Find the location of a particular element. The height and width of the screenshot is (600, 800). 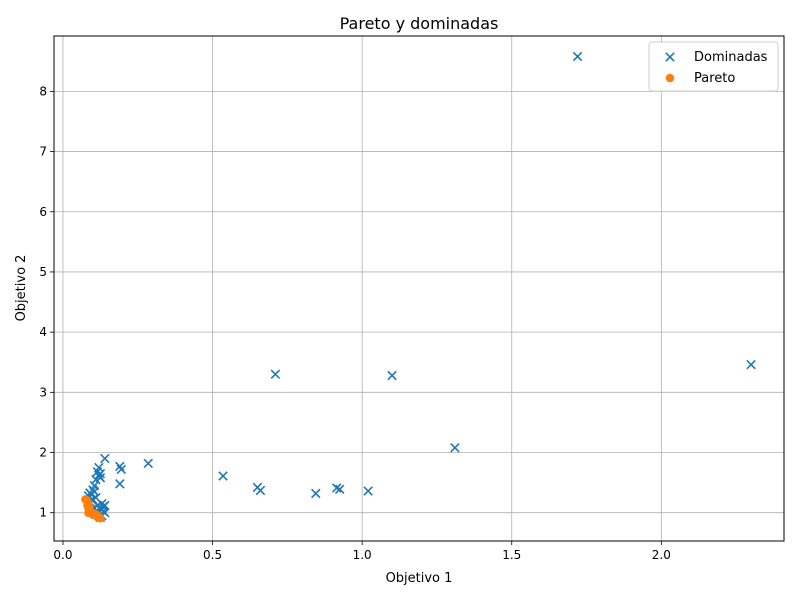

x-axis-ticks: 0.0 0.5 1.0 1.5 2.0 is located at coordinates (362, 551).